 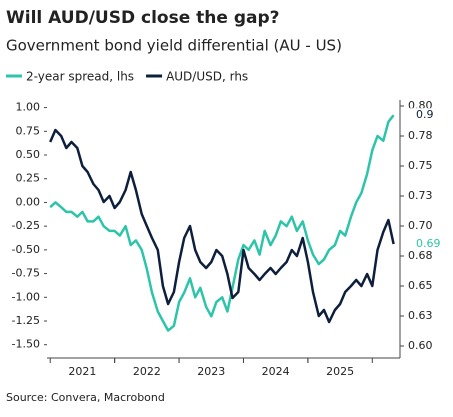 I want to click on y2-tick-label: 0.65, so click(x=420, y=285).